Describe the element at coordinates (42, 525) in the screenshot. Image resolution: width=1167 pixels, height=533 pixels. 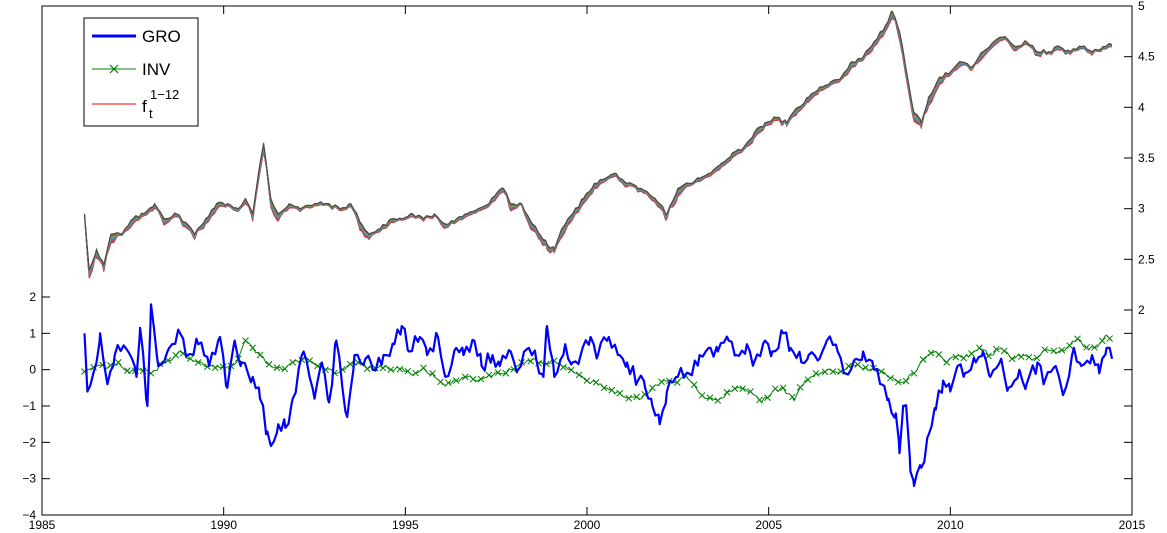
I see `x-tick-label: 1985` at that location.